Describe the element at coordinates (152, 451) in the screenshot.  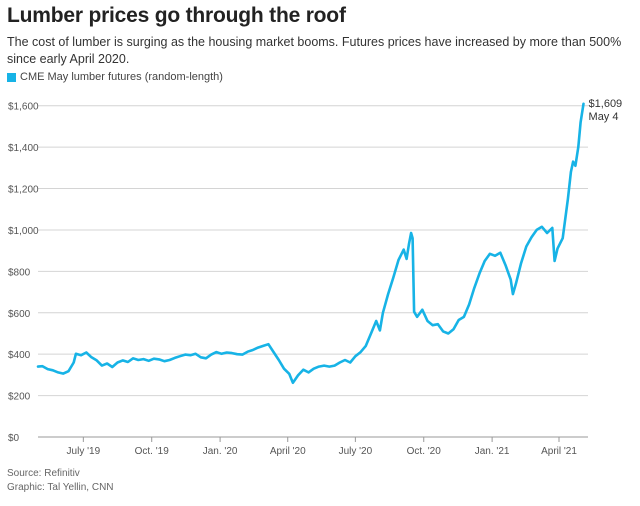
I see `x-tick-label: Oct. '19` at that location.